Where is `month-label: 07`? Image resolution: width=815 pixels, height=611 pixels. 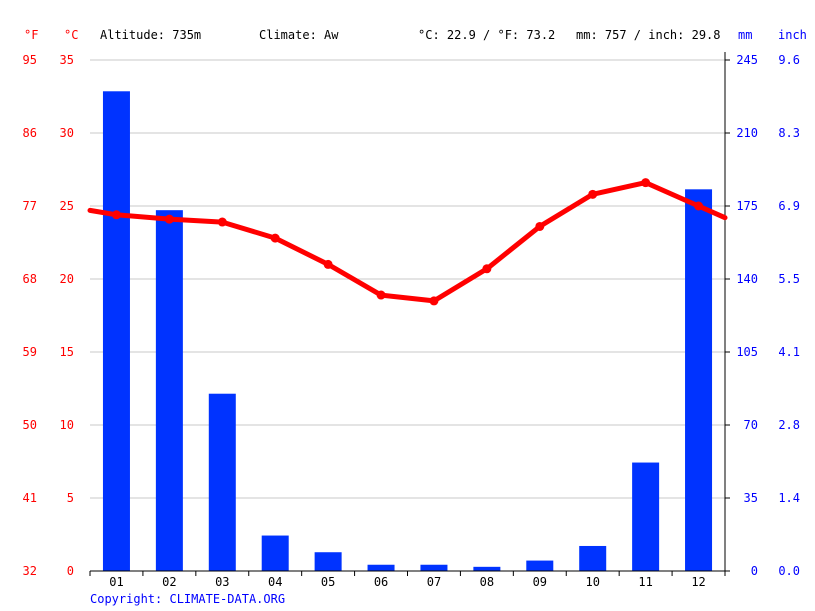 month-label: 07 is located at coordinates (434, 582).